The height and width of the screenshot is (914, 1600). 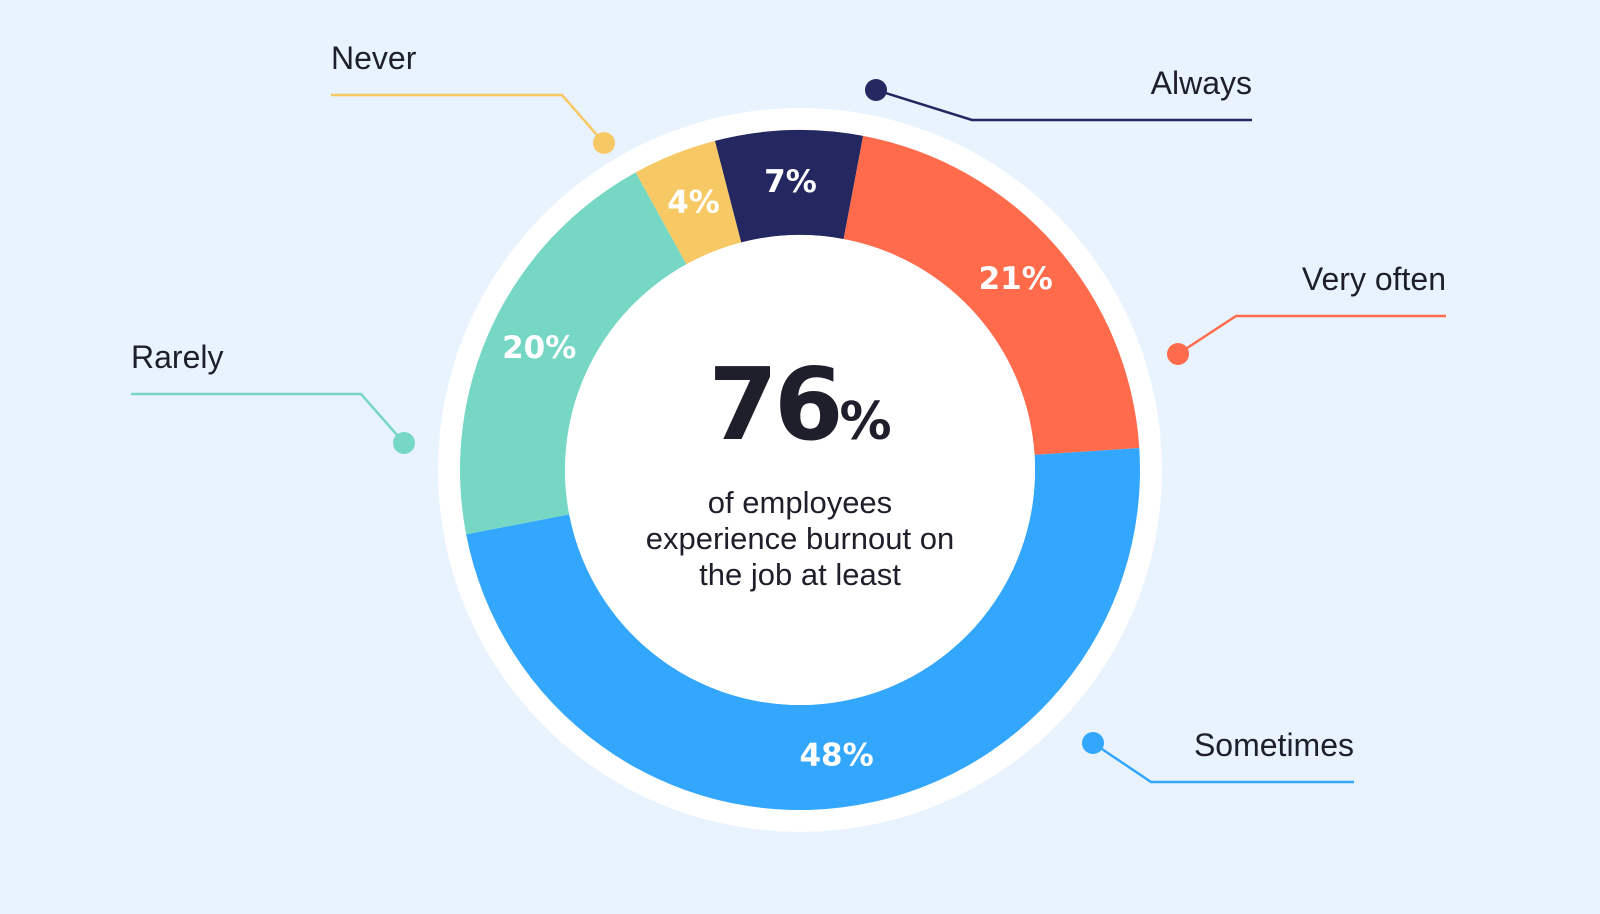 What do you see at coordinates (790, 182) in the screenshot?
I see `slice-value-always: 7%` at bounding box center [790, 182].